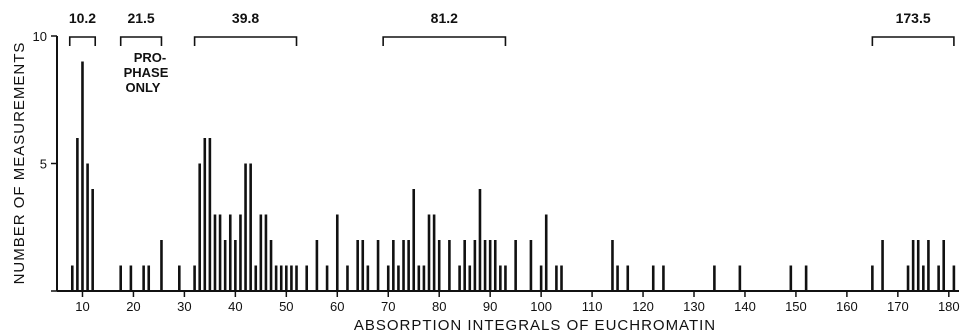 The height and width of the screenshot is (336, 965). Describe the element at coordinates (43, 164) in the screenshot. I see `y-tick-label-5: 5` at that location.